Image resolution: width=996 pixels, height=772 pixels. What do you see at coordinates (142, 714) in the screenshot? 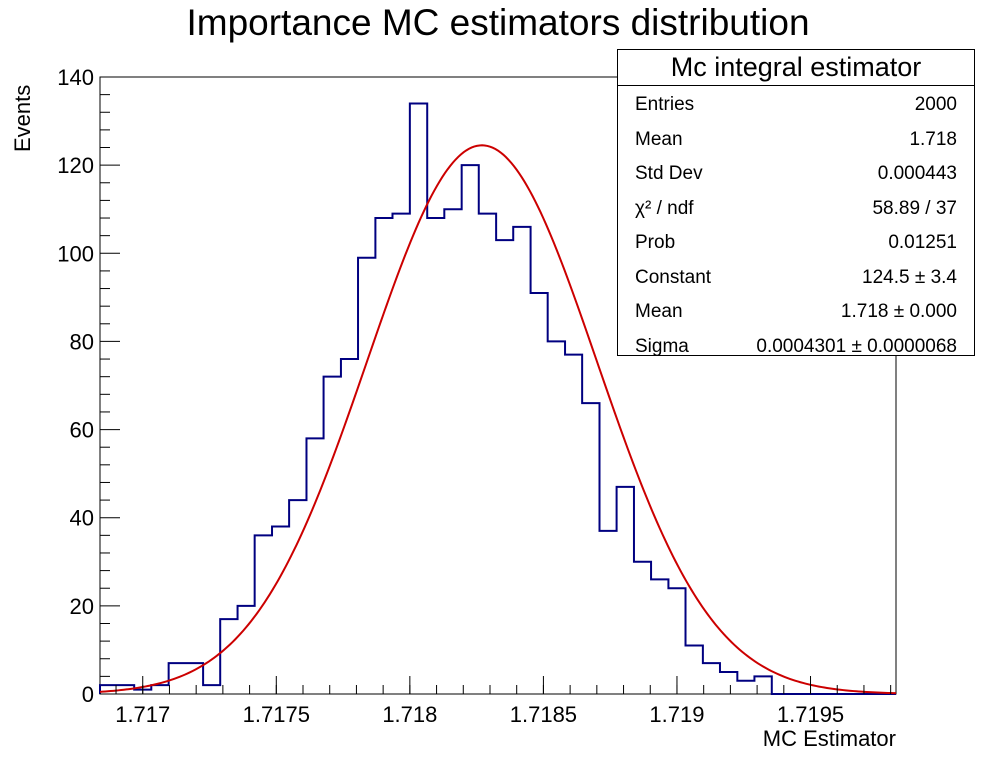
I see `x-tick-label: 1.717` at bounding box center [142, 714].